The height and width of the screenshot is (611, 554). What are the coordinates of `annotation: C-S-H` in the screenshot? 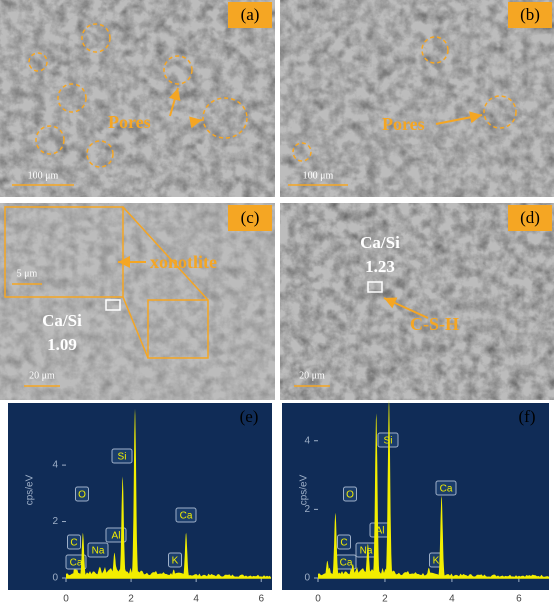 It's located at (434, 324).